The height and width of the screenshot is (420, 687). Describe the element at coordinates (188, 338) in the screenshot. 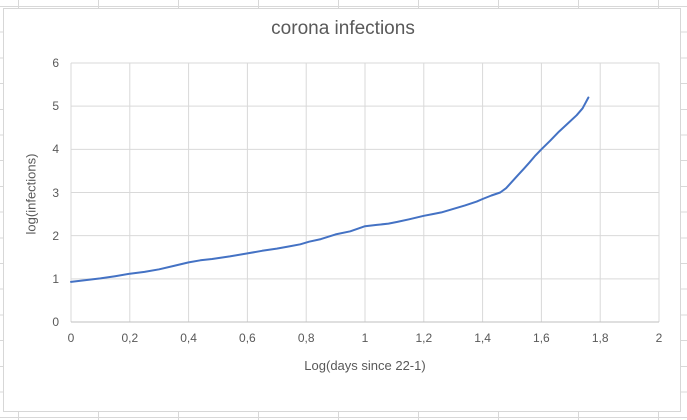

I see `x-tick-label: 0,4` at that location.